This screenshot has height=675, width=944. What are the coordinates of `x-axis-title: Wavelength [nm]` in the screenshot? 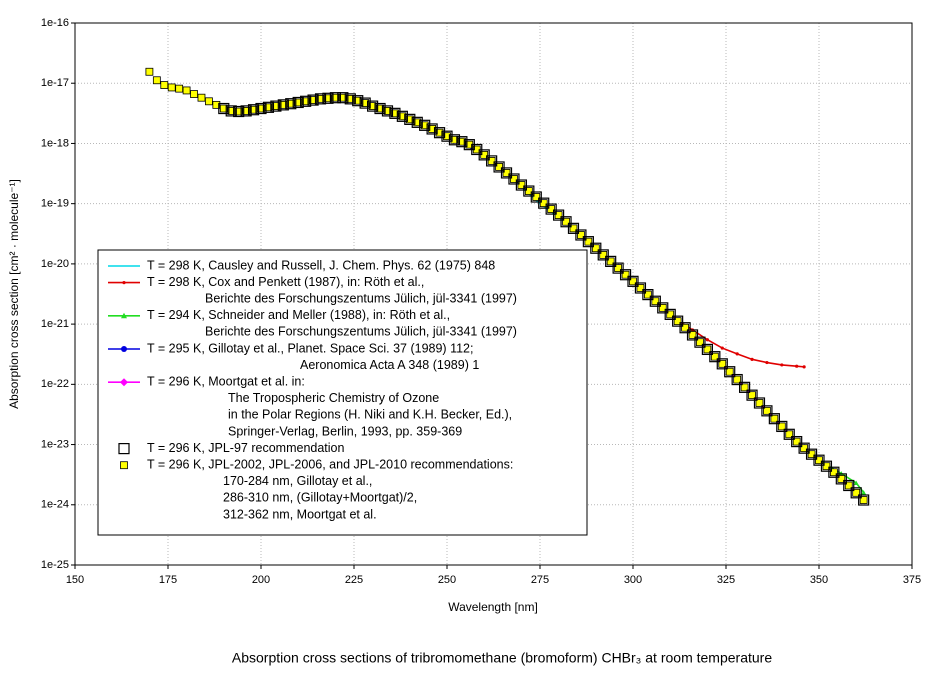 It's located at (493, 607).